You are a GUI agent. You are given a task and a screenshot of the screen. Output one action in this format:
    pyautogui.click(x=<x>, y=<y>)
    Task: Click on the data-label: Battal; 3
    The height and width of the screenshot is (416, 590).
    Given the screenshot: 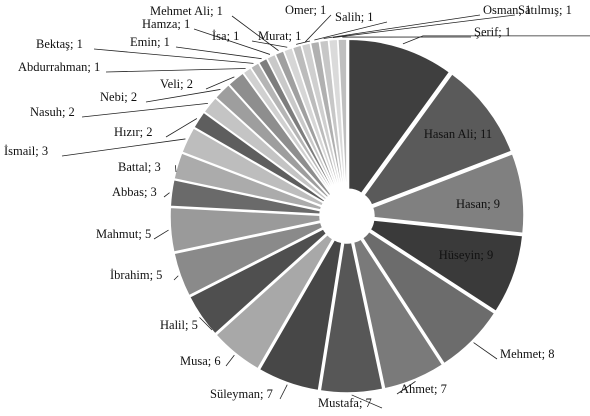 What is the action you would take?
    pyautogui.click(x=139, y=167)
    